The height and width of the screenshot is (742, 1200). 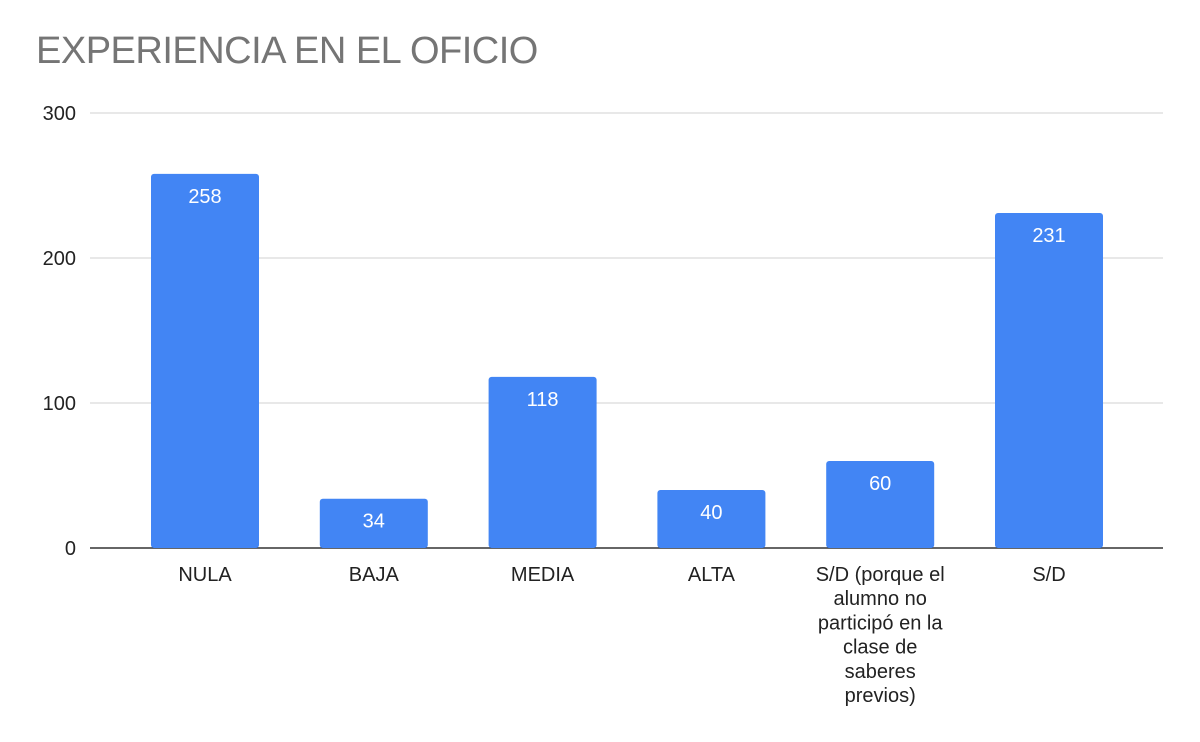 What do you see at coordinates (880, 484) in the screenshot?
I see `bar-value-label: 60` at bounding box center [880, 484].